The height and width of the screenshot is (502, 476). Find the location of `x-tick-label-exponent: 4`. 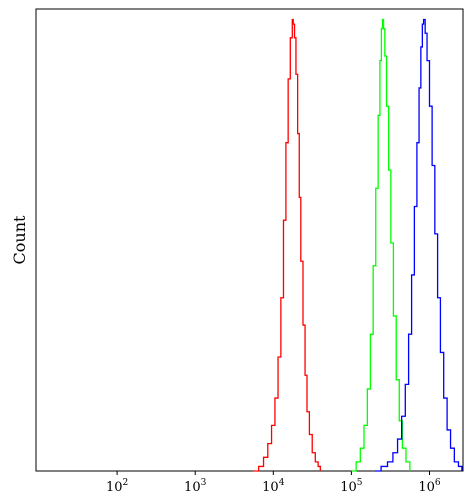

x-tick-label-exponent: 4 is located at coordinates (282, 483).